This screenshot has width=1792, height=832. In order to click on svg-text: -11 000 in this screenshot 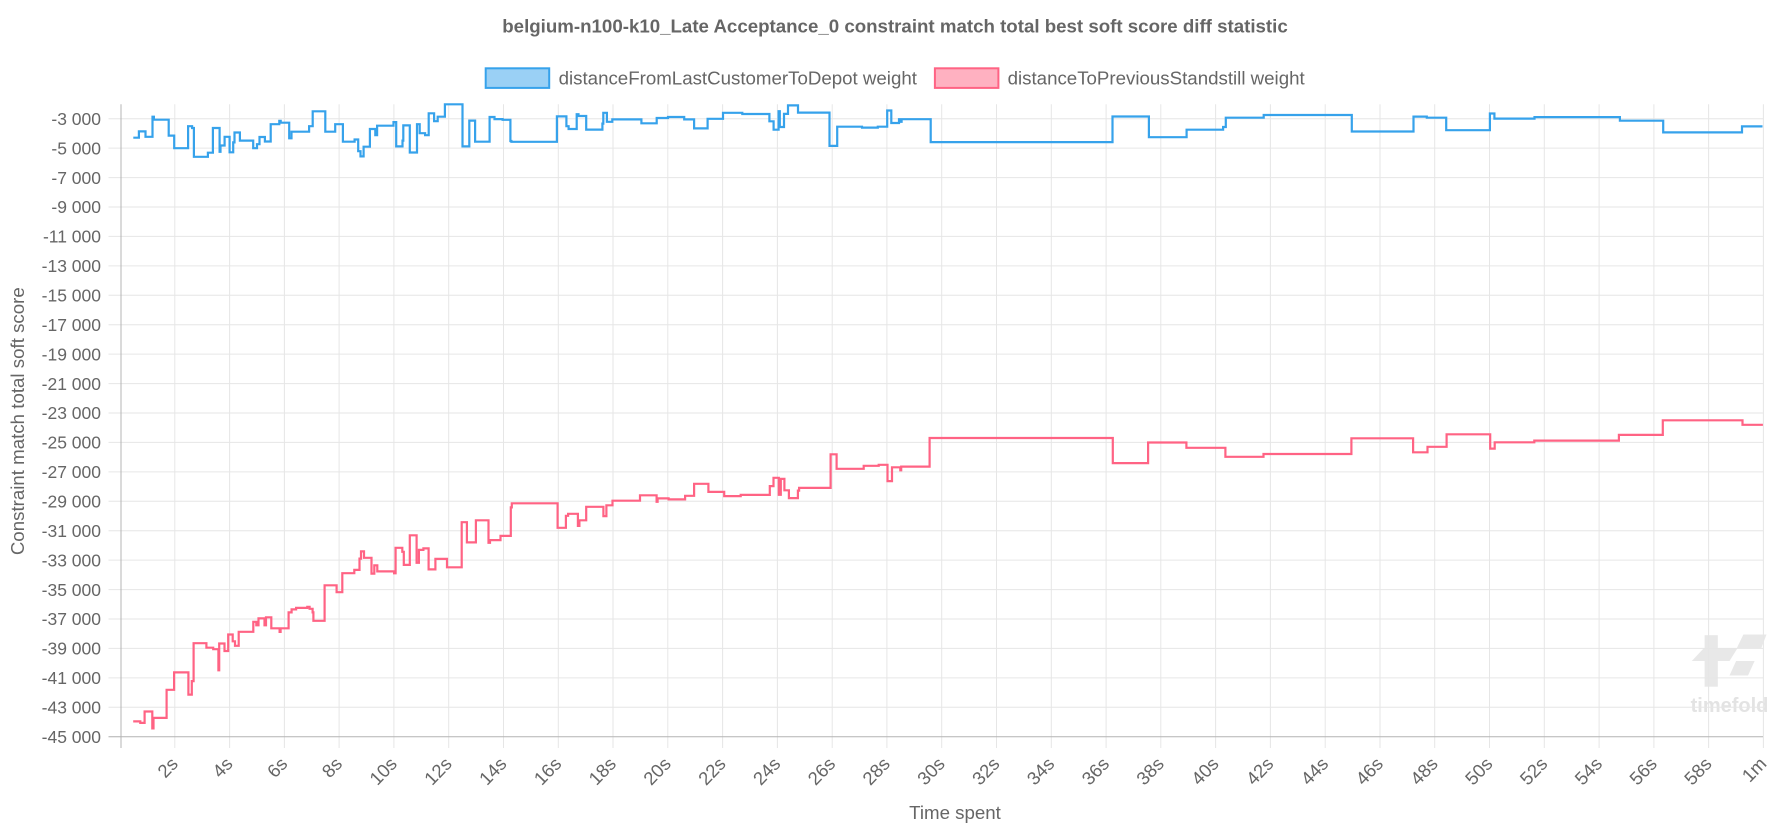, I will do `click(72, 237)`.